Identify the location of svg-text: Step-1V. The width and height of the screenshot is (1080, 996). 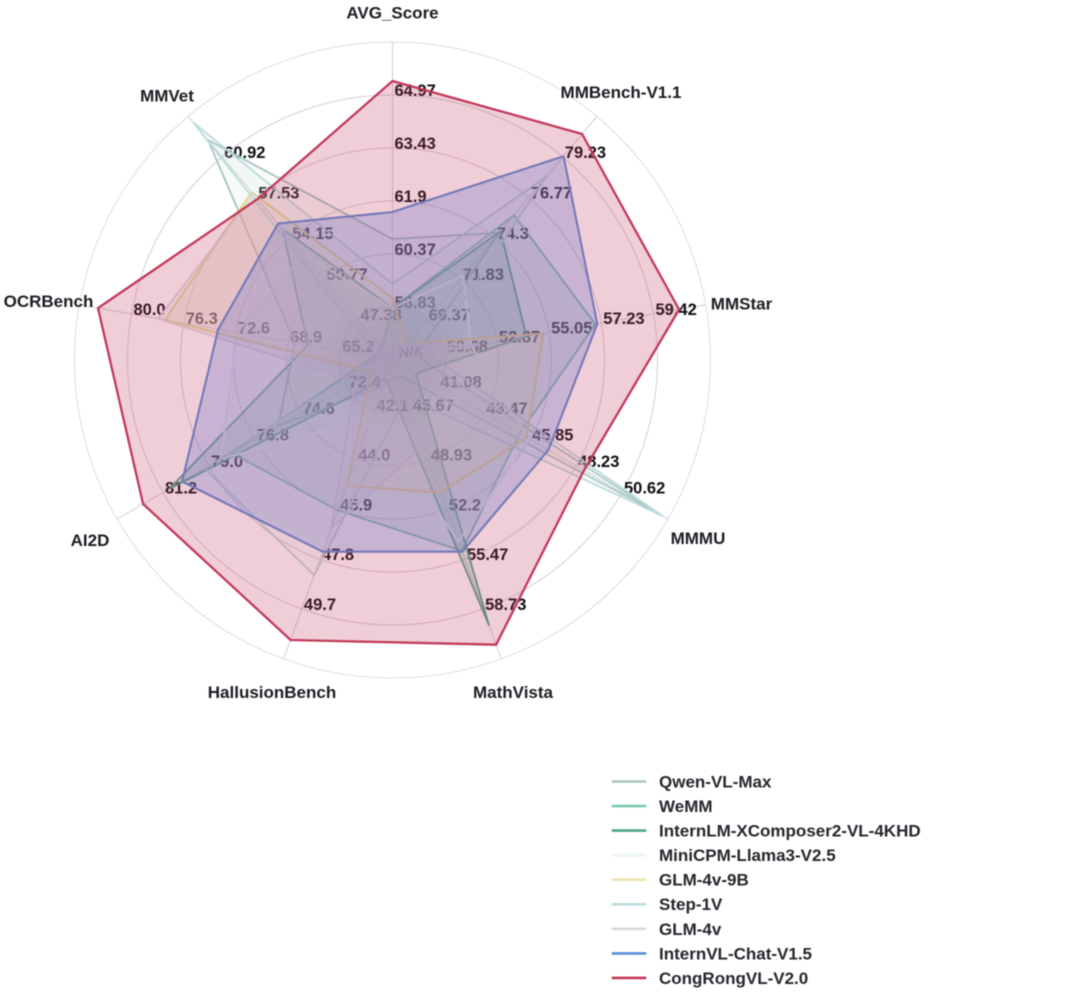
(691, 904).